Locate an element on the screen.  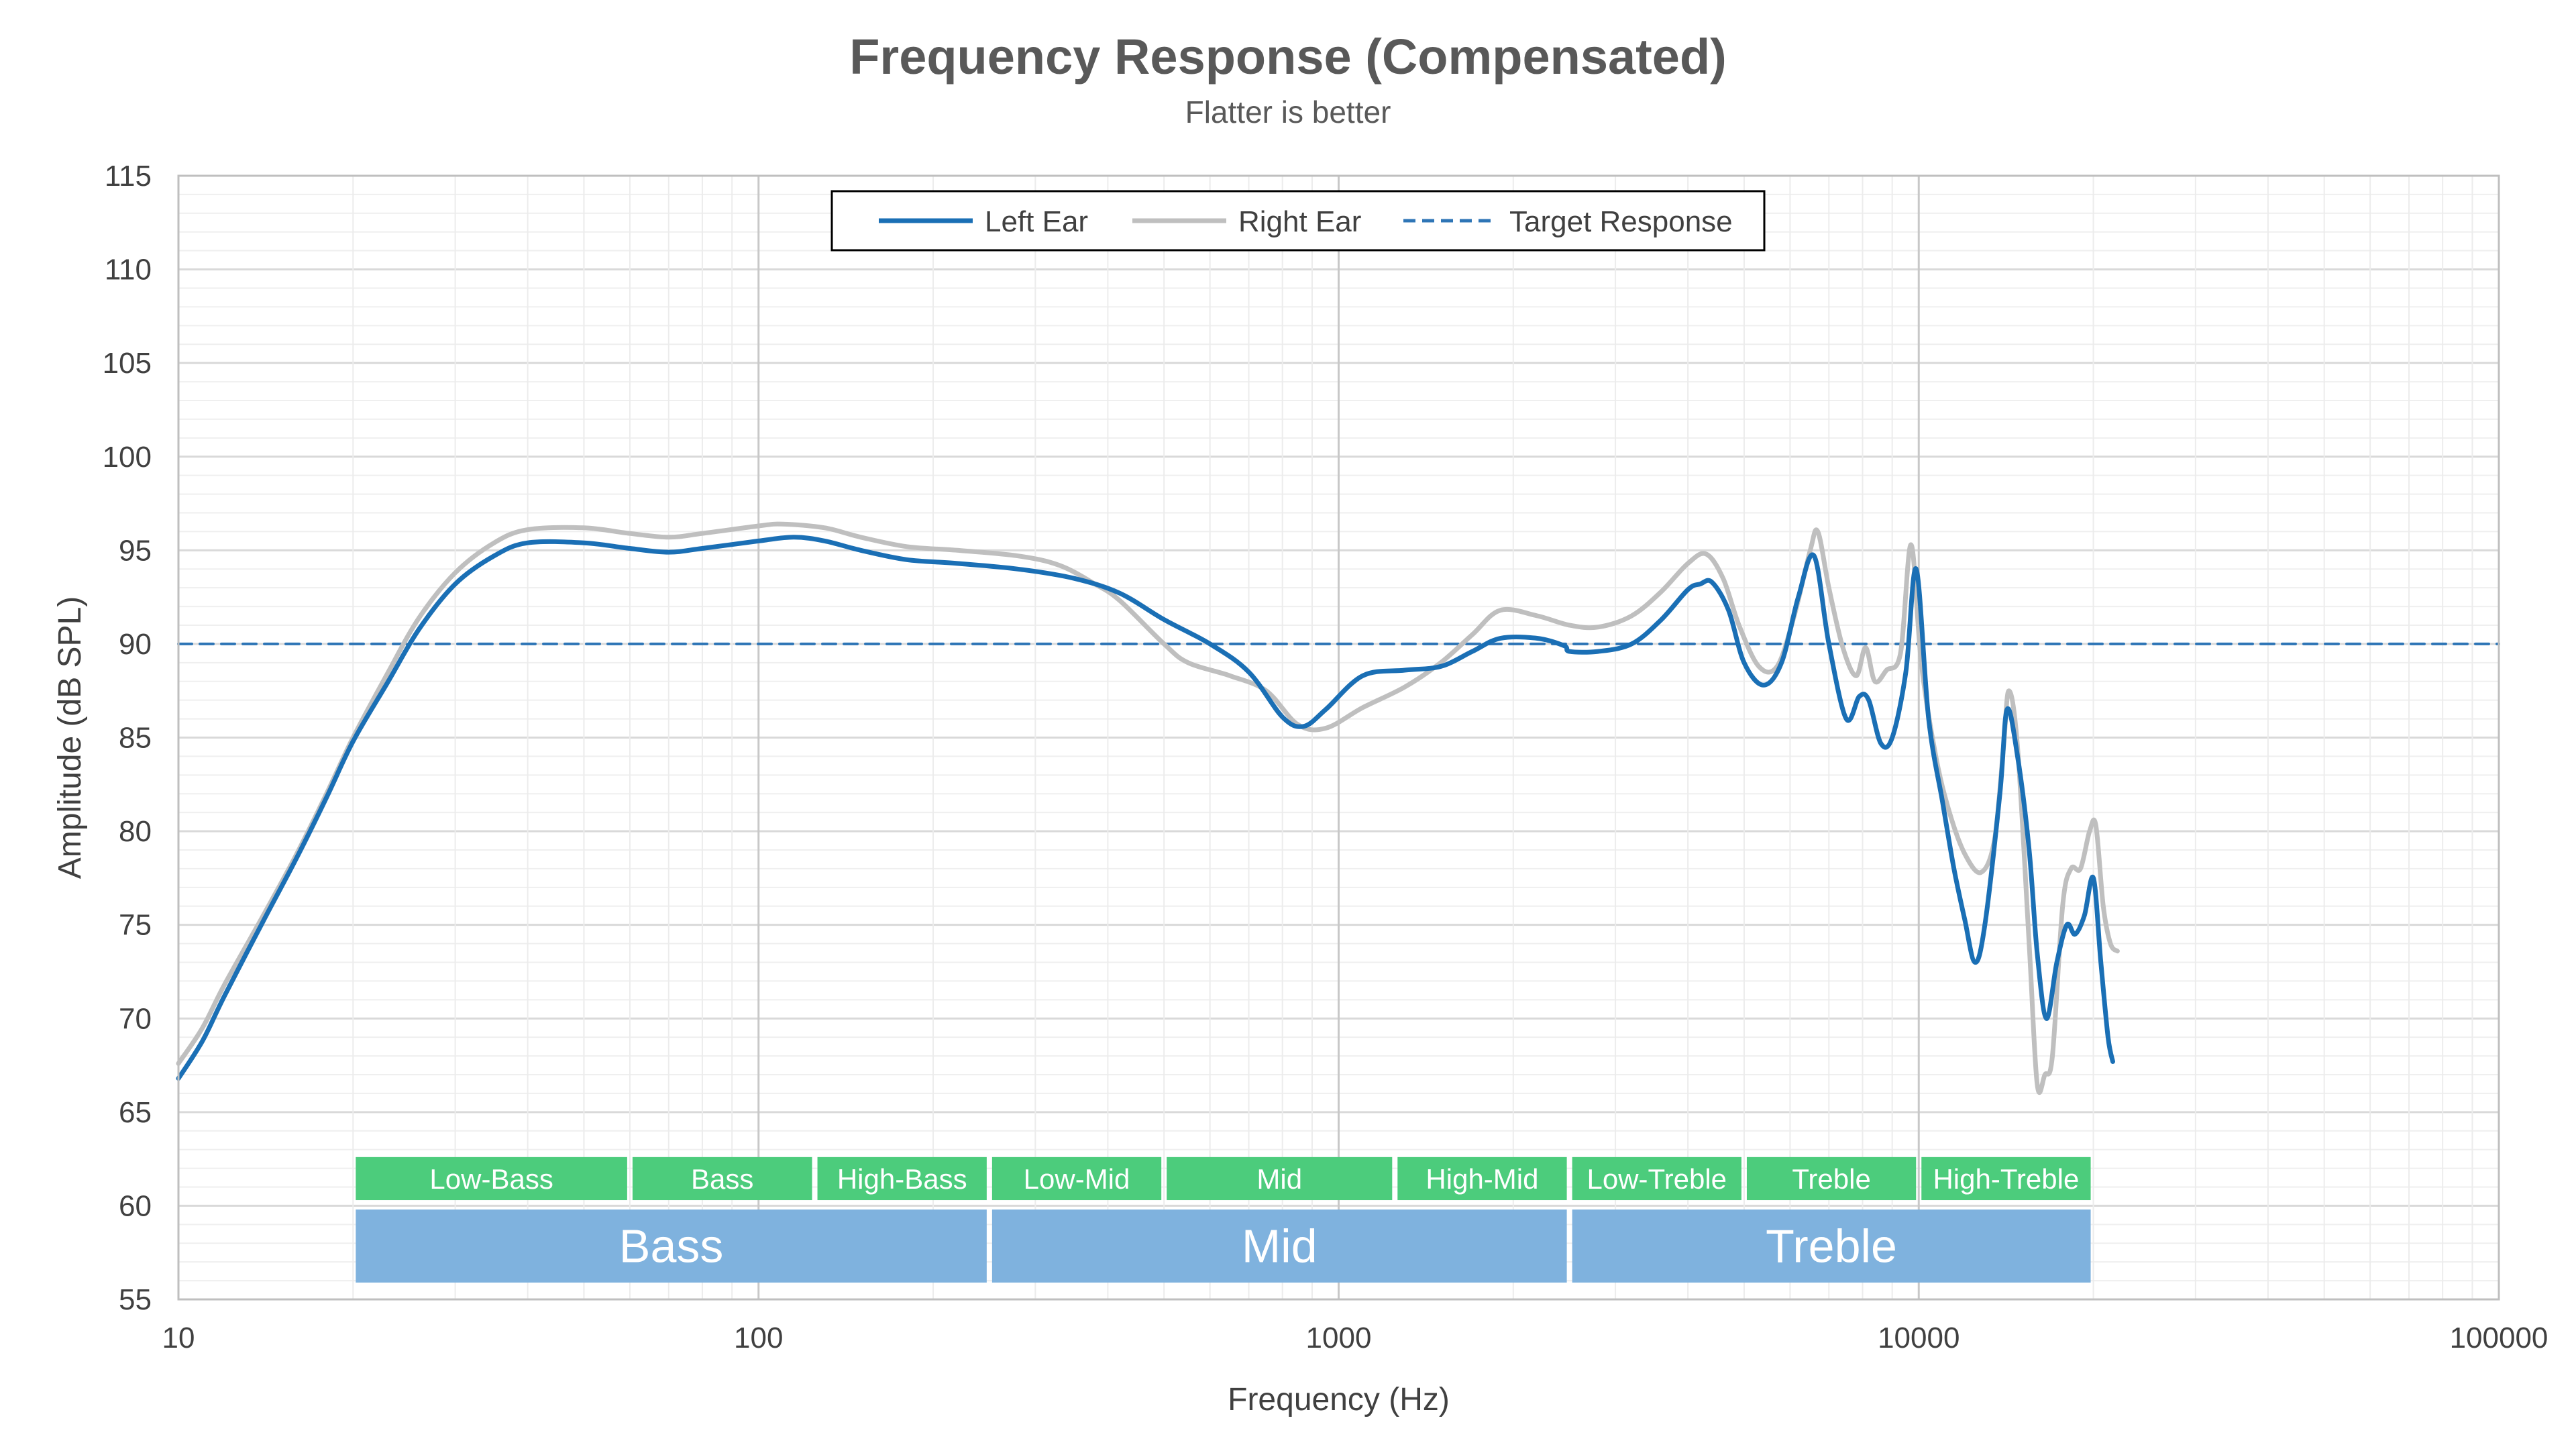
y-tick-label: 115 is located at coordinates (128, 176).